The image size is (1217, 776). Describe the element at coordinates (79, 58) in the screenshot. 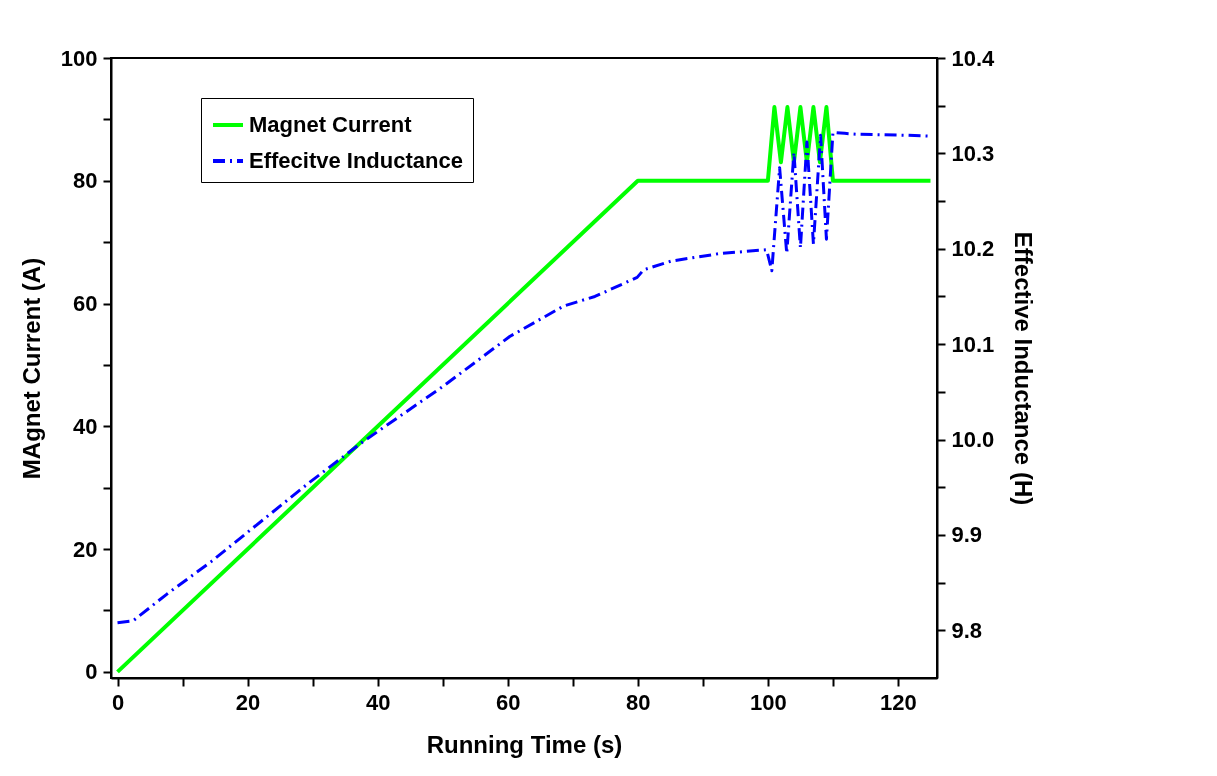

I see `y-tick-label: 100` at that location.